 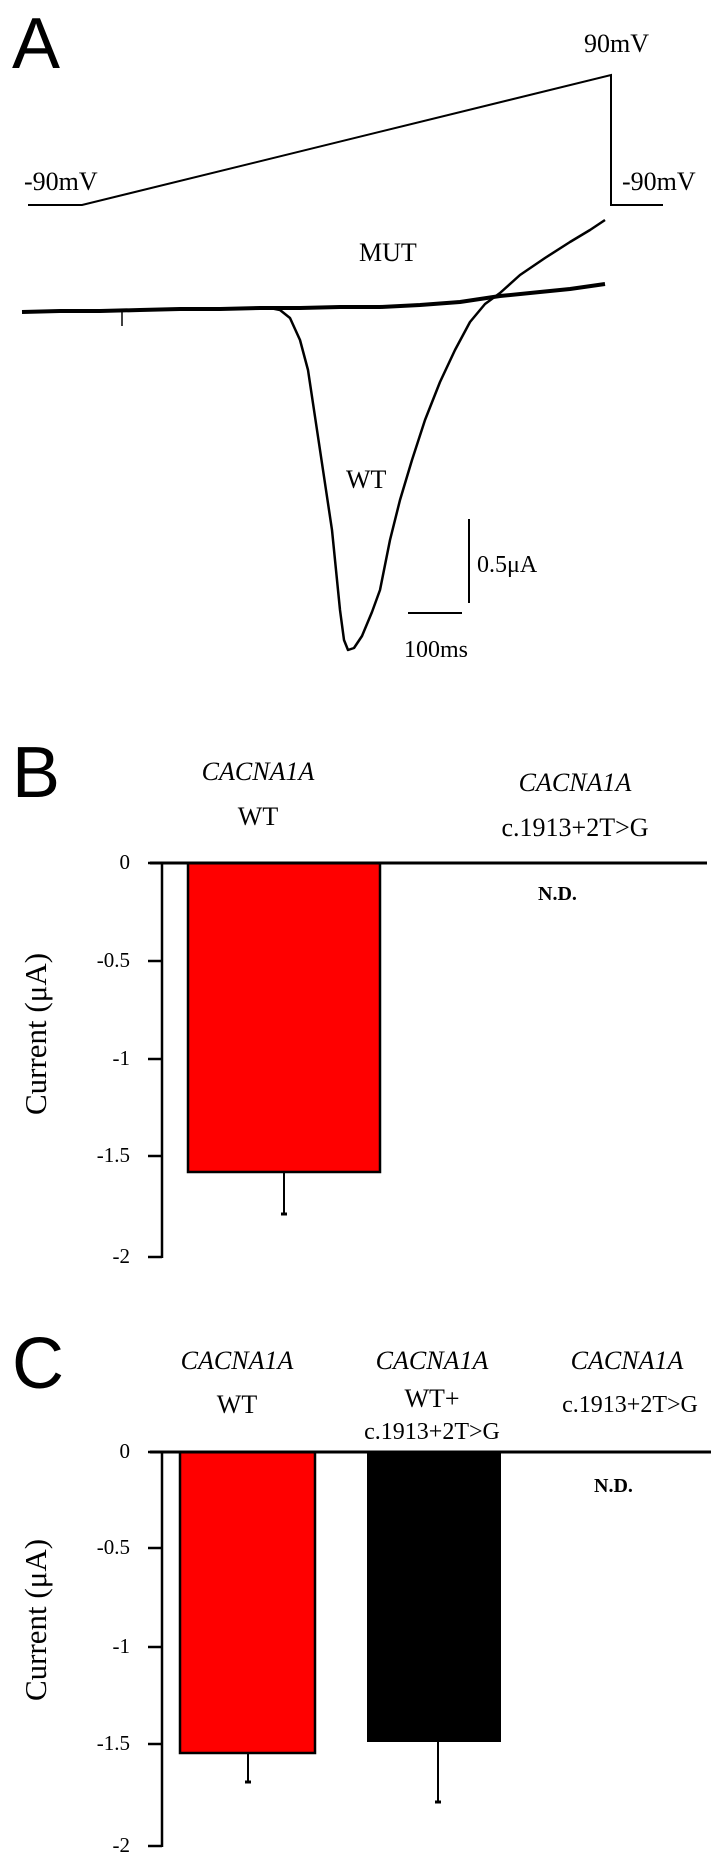 What do you see at coordinates (436, 650) in the screenshot?
I see `time-scale-label: 100ms` at bounding box center [436, 650].